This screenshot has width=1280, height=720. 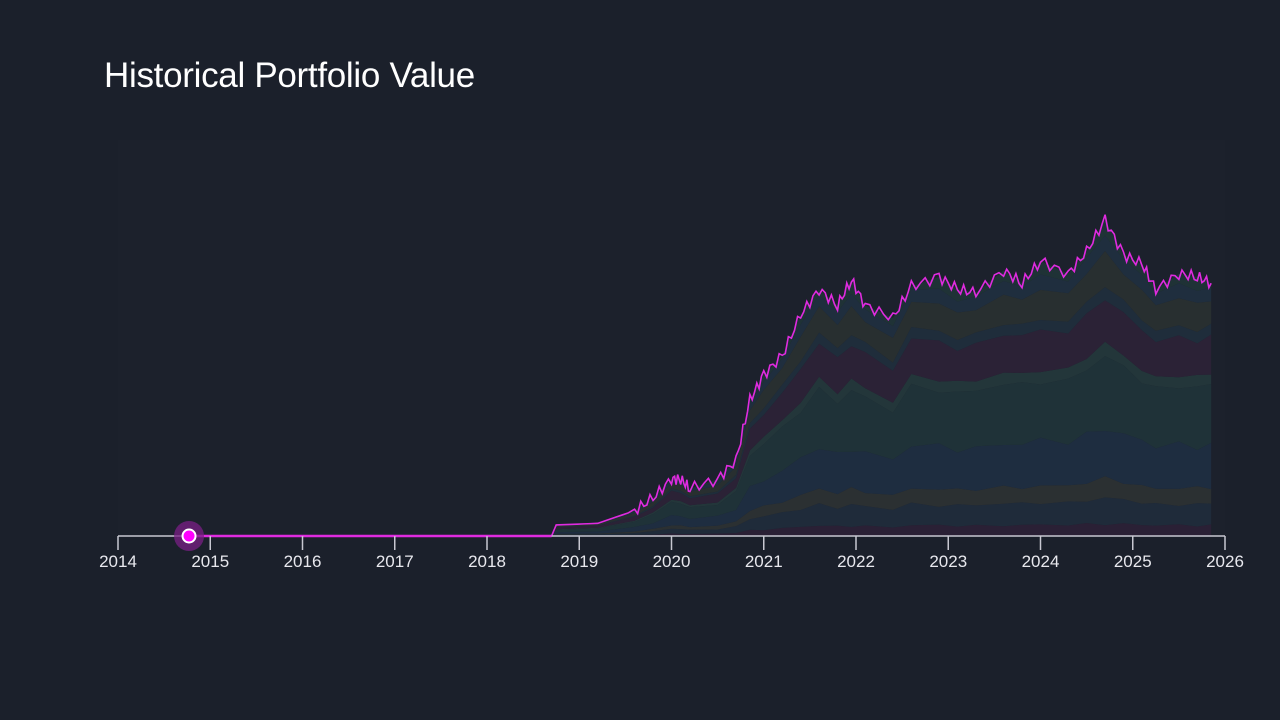 What do you see at coordinates (210, 561) in the screenshot?
I see `x-tick-label: 2015` at bounding box center [210, 561].